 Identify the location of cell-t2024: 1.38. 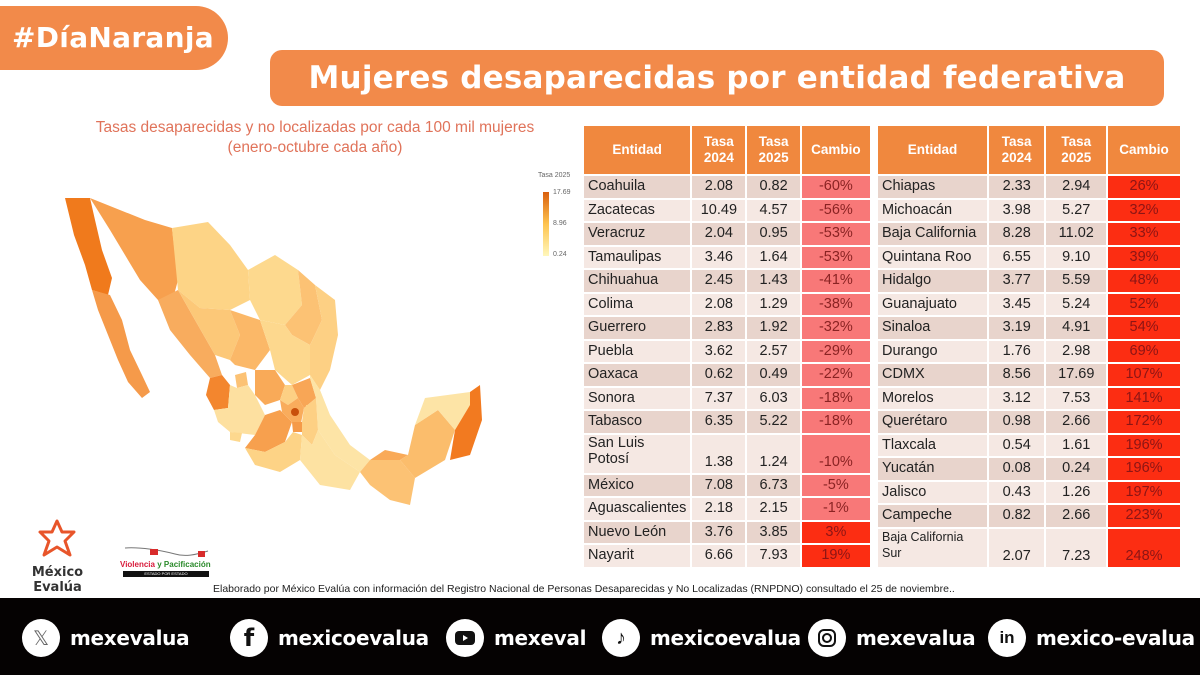
(719, 453).